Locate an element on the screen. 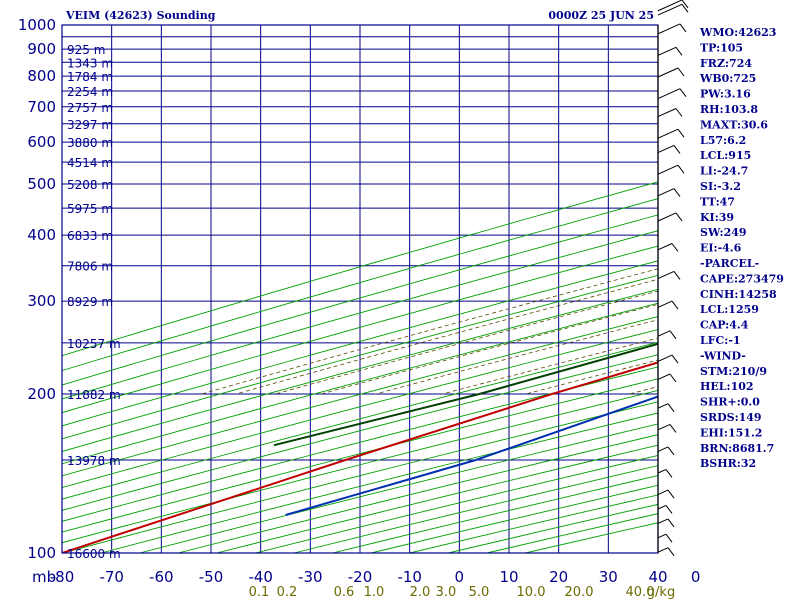 The width and height of the screenshot is (800, 604). height-label: 925 m is located at coordinates (86, 50).